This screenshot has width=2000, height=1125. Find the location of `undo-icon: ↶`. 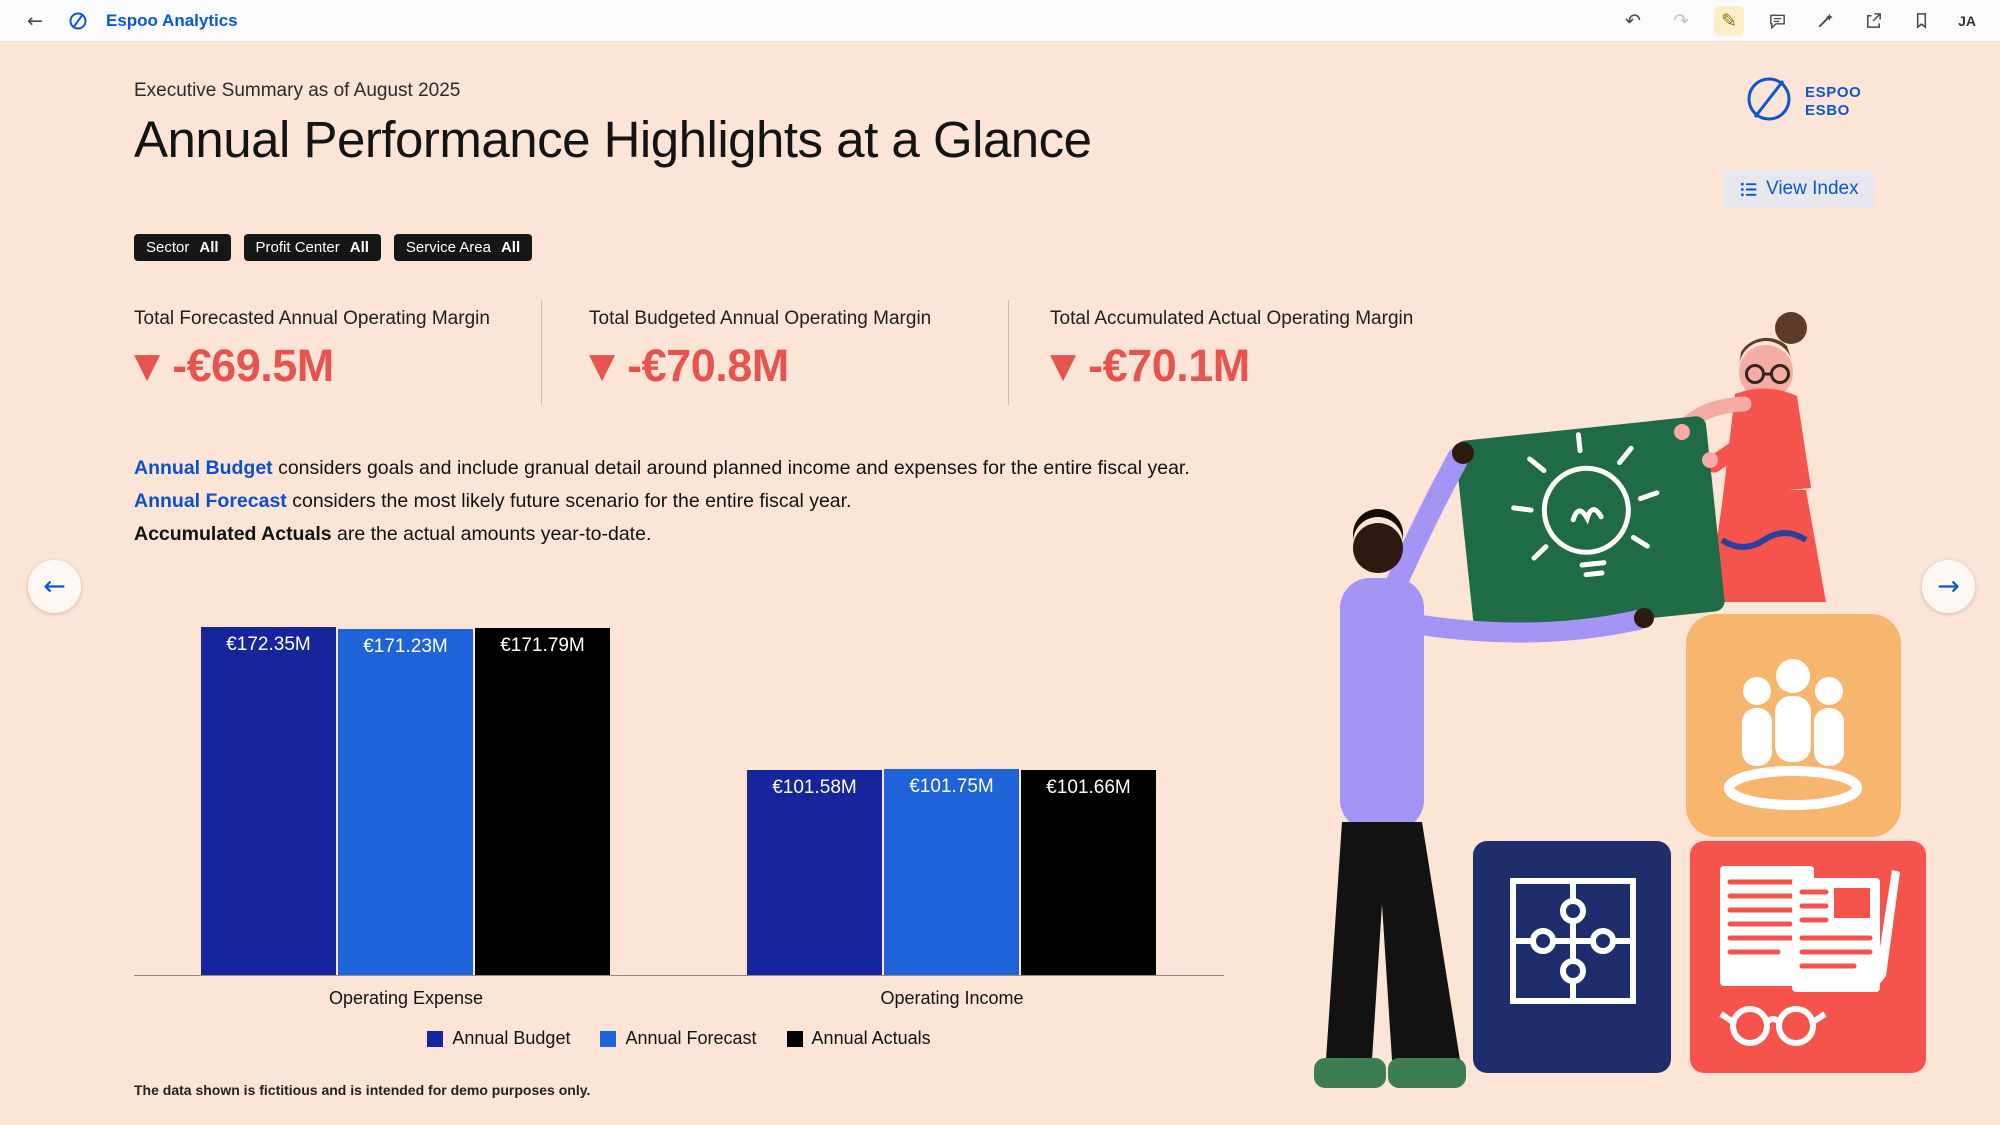

undo-icon: ↶ is located at coordinates (1633, 20).